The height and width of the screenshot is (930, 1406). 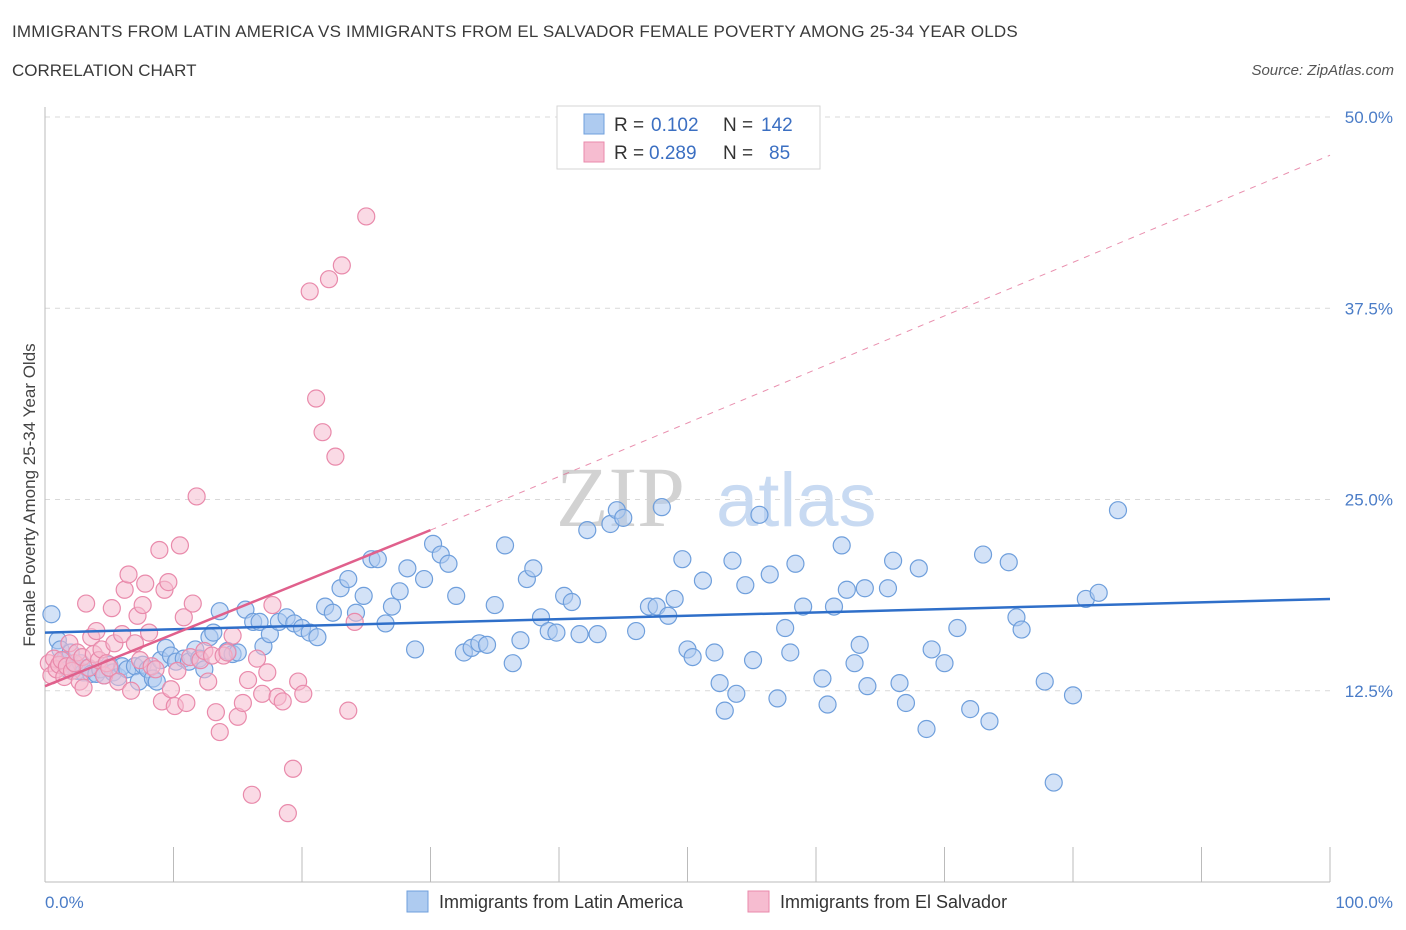 What do you see at coordinates (1369, 117) in the screenshot?
I see `y-tick-label: 50.0%` at bounding box center [1369, 117].